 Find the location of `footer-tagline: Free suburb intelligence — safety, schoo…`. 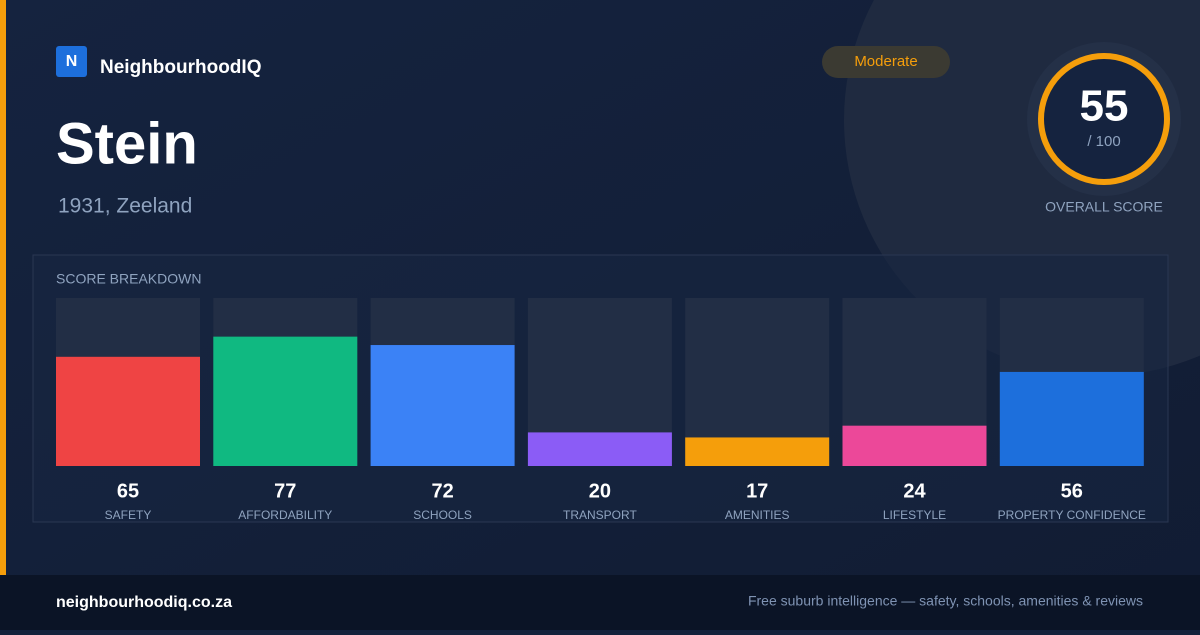

footer-tagline: Free suburb intelligence — safety, schoo… is located at coordinates (945, 601).